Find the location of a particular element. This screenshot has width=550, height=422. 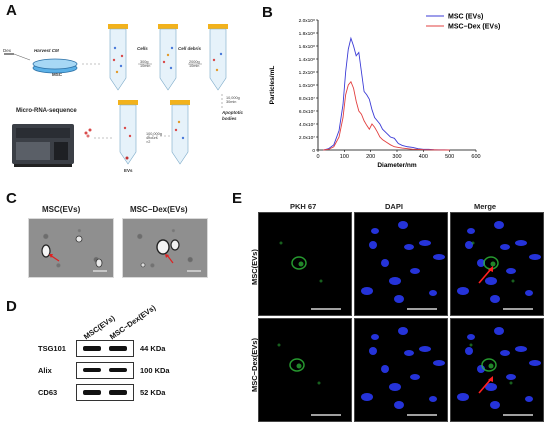

protein-label-alix: Alix is located at coordinates (45, 370).